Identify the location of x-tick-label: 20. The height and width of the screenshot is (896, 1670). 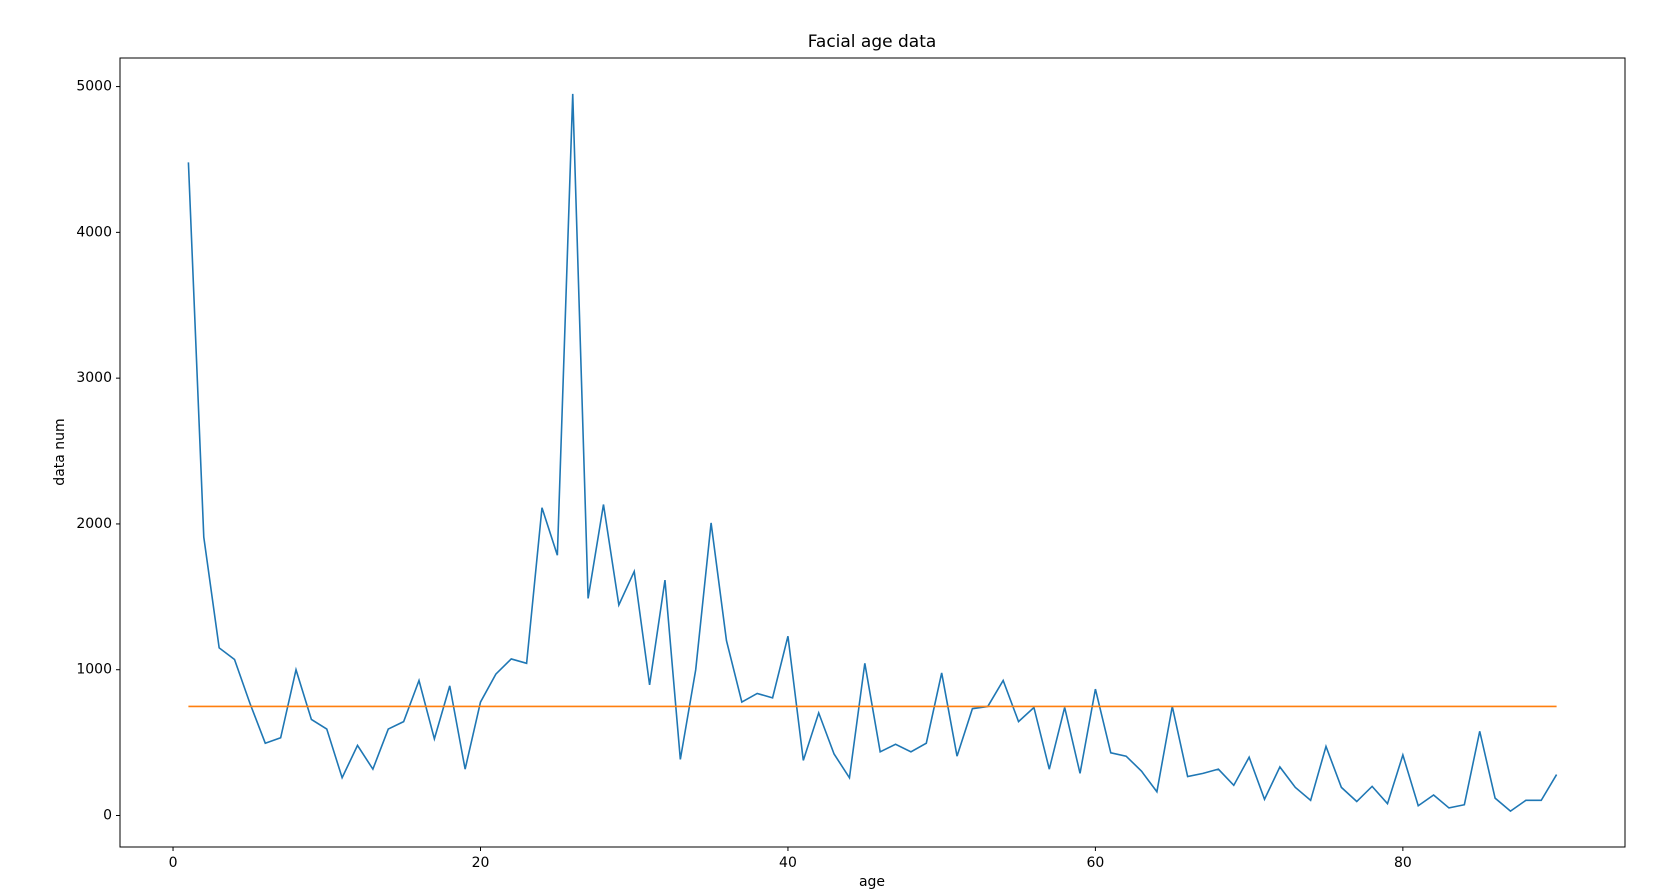
(481, 863).